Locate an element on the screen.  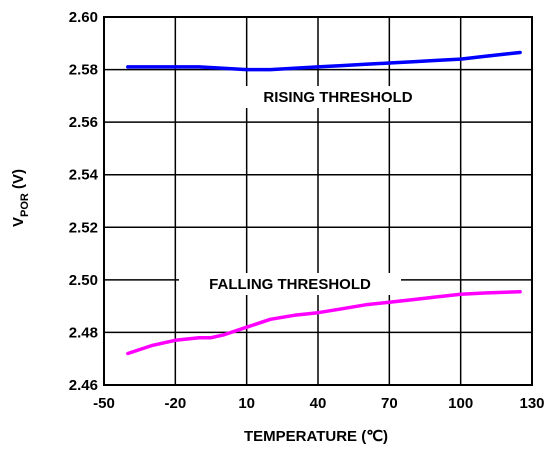
y-axis-title-unit: (V) is located at coordinates (18, 181).